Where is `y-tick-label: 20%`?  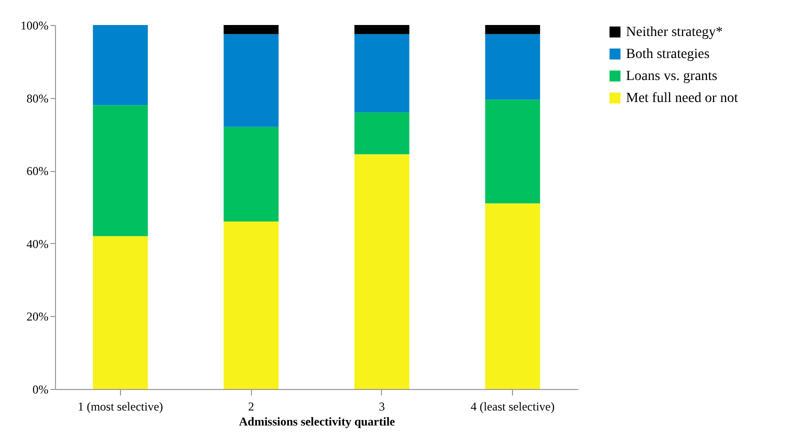 y-tick-label: 20% is located at coordinates (37, 317).